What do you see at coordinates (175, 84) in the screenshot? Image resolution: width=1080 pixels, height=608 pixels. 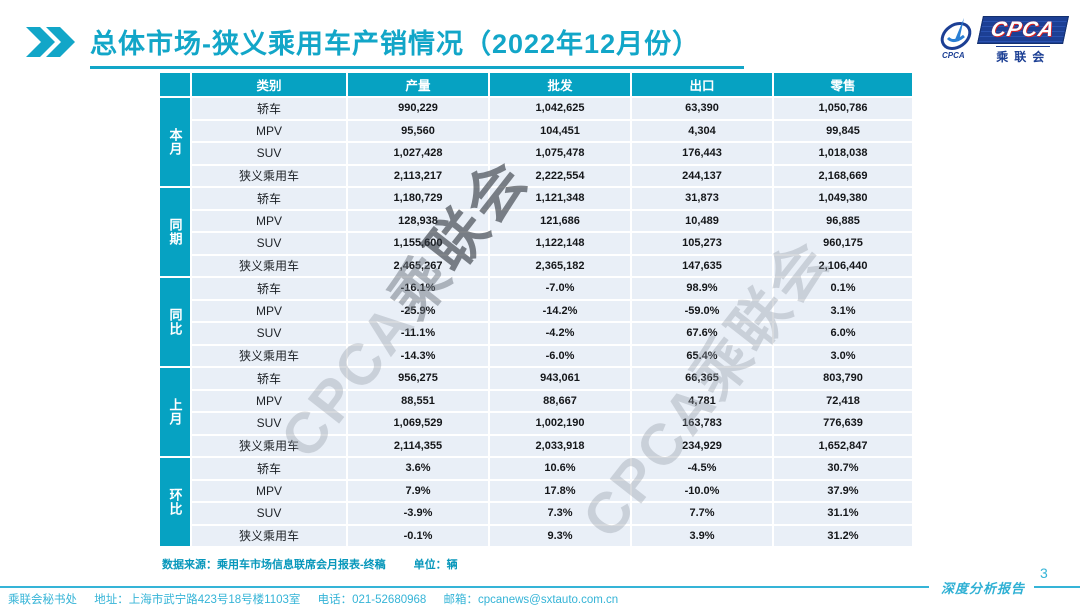 I see `header-corner-cell` at bounding box center [175, 84].